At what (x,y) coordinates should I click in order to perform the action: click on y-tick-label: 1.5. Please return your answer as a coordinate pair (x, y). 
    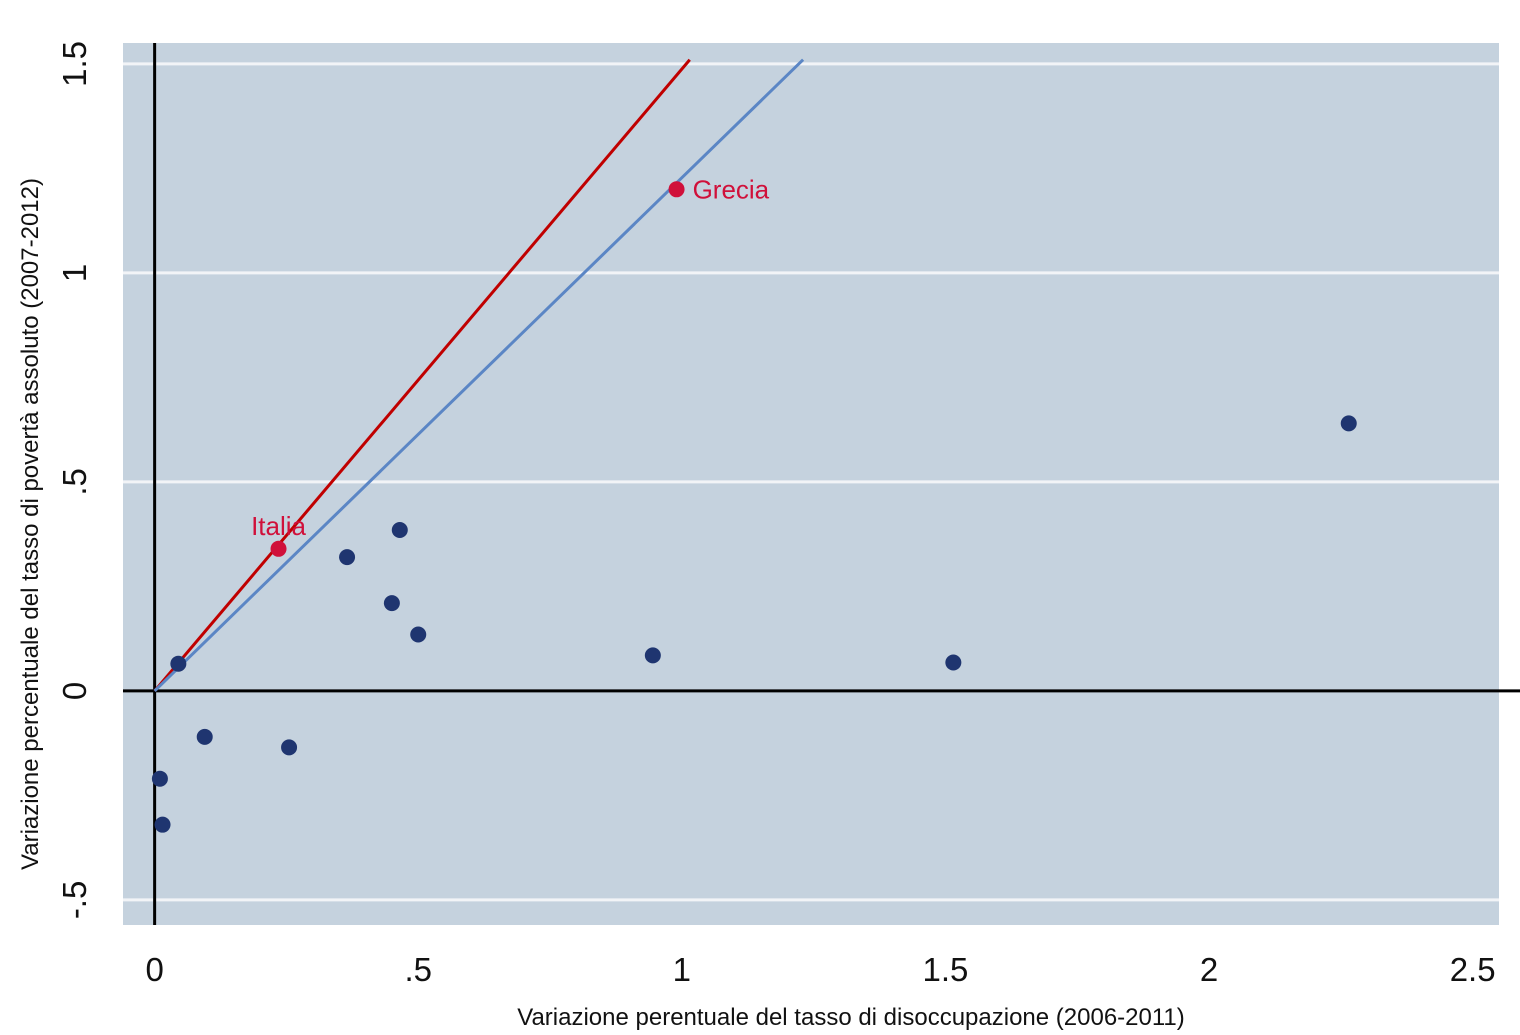
    Looking at the image, I should click on (74, 64).